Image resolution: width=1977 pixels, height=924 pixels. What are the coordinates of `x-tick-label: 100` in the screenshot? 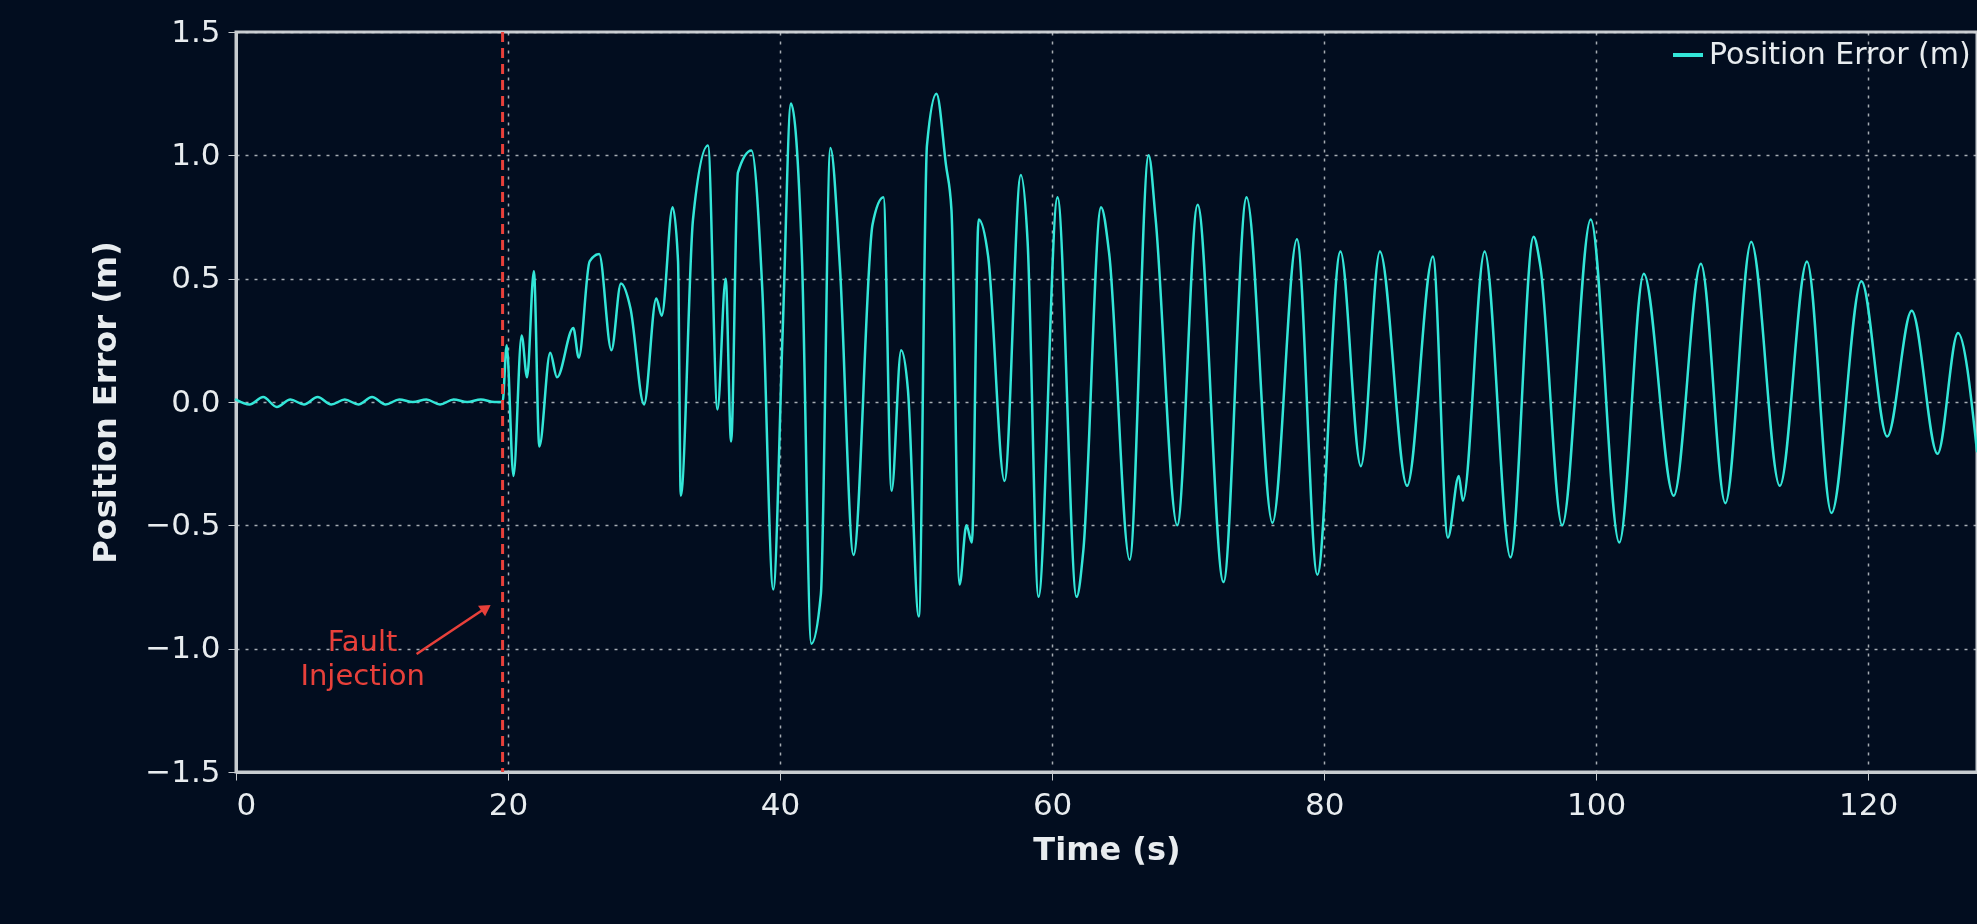 It's located at (1597, 803).